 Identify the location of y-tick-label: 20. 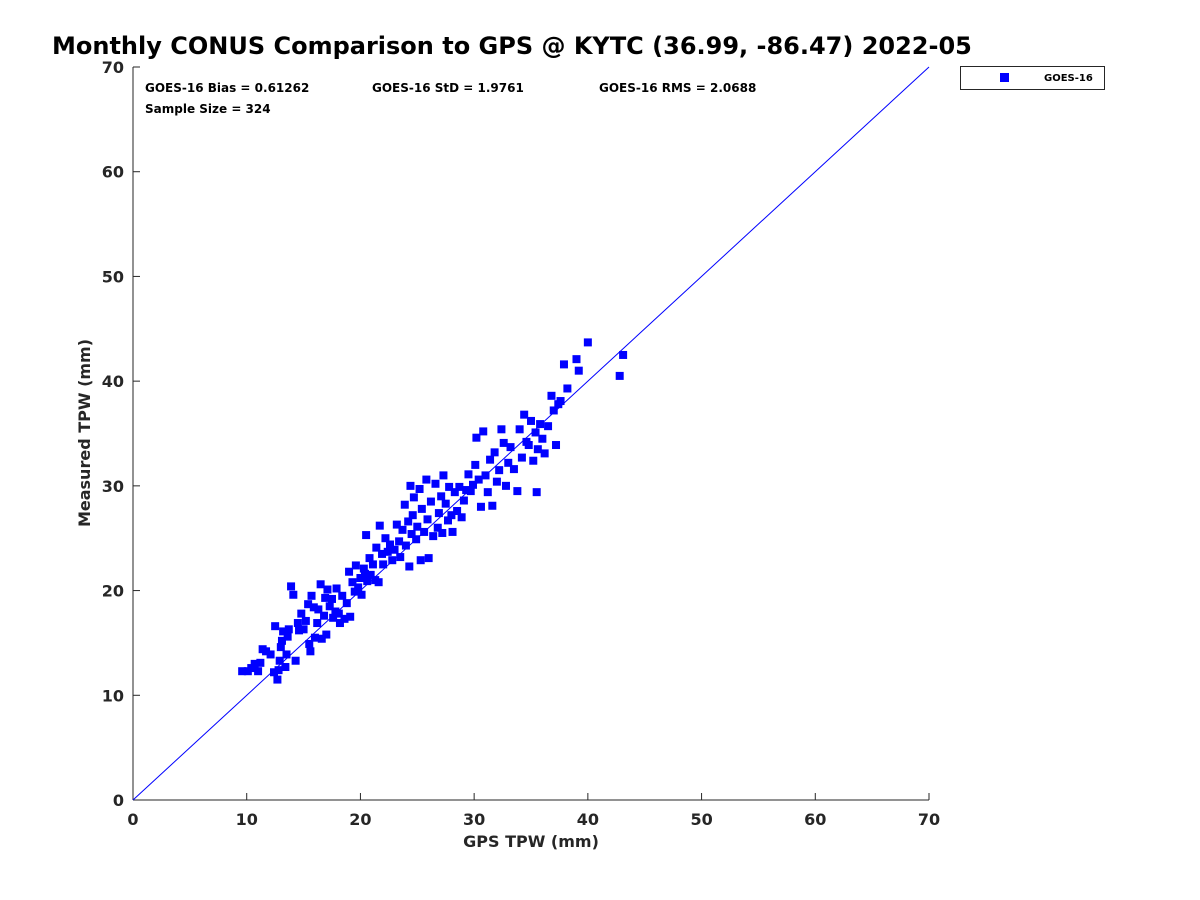
(113, 591).